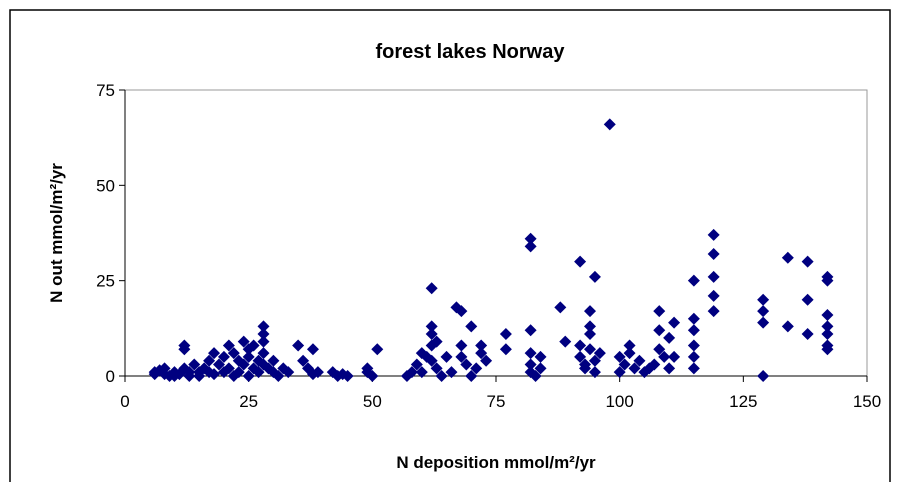 The image size is (900, 482). Describe the element at coordinates (743, 401) in the screenshot. I see `x-tick-label: 125` at that location.